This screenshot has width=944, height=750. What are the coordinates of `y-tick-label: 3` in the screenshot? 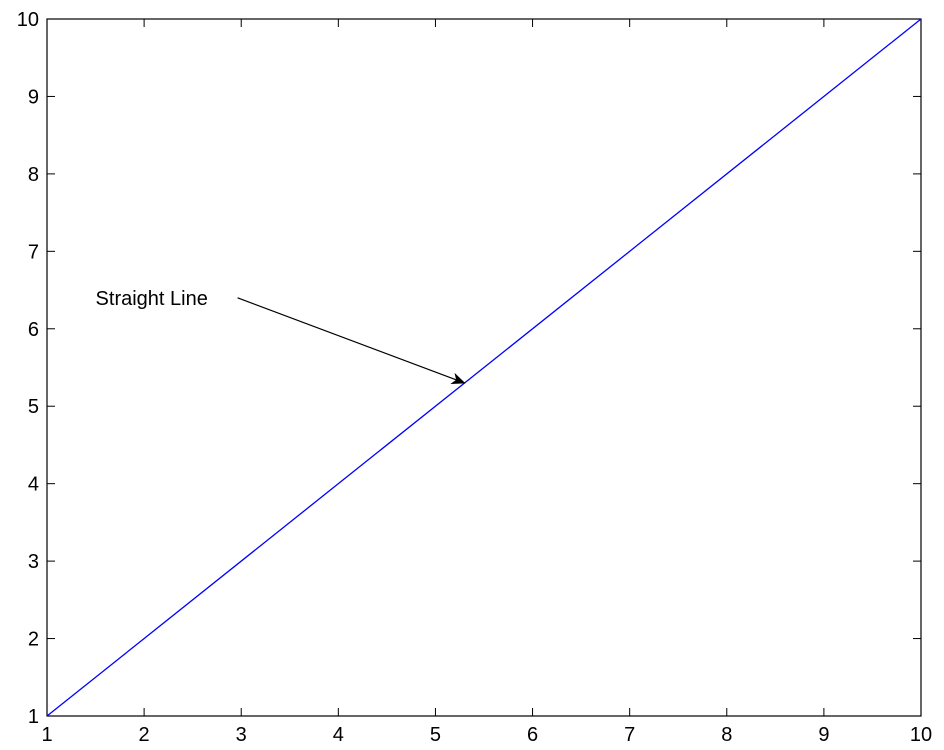 It's located at (33, 562).